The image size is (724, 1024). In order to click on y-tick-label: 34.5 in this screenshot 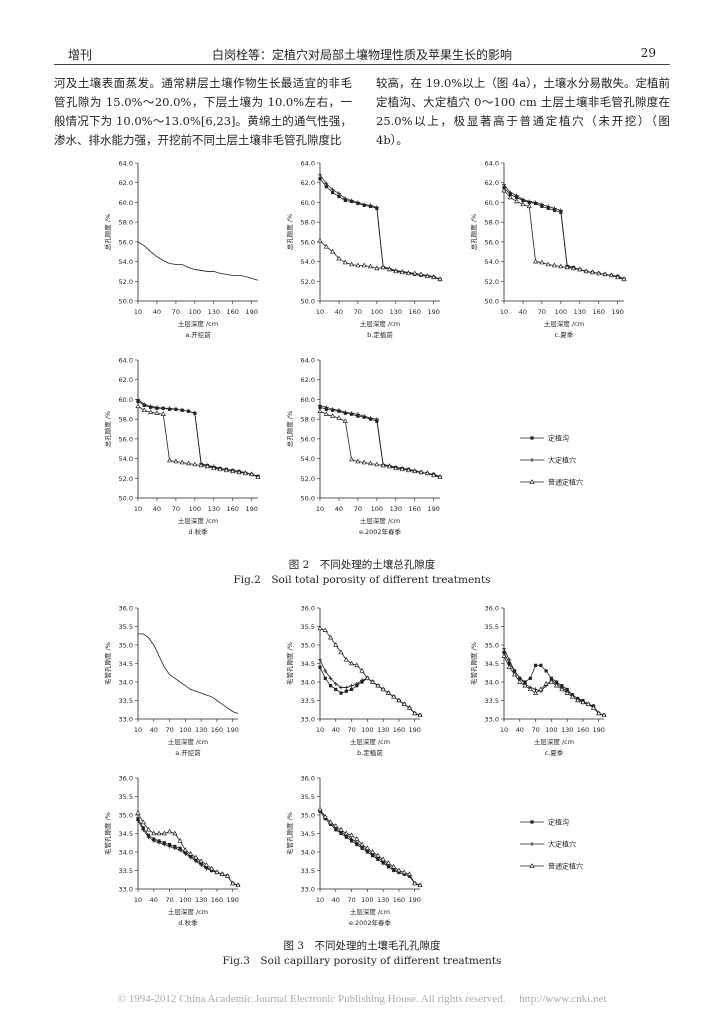, I will do `click(126, 834)`.